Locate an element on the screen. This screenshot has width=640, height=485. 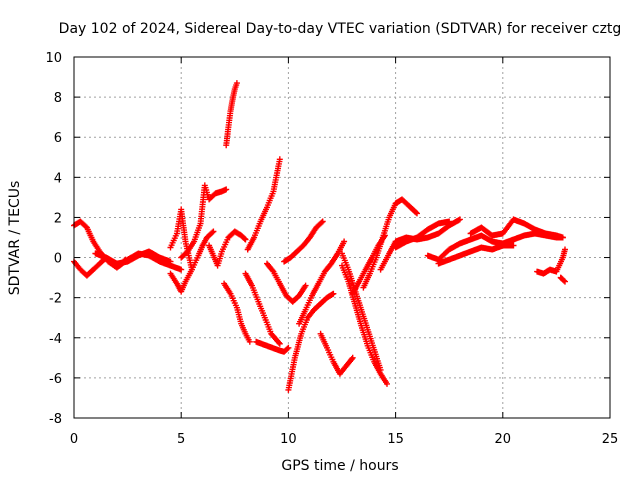
data-series-arc-e is located at coordinates (192, 261).